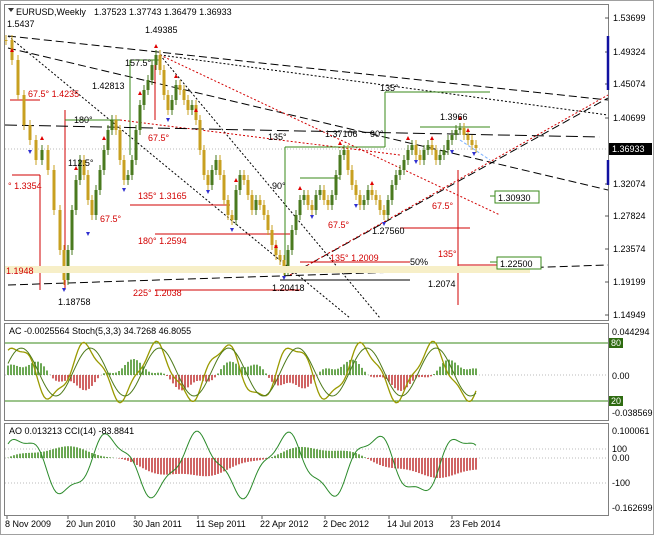 The width and height of the screenshot is (654, 540). I want to click on annotation-label-red: ° 1.3354, so click(25, 186).